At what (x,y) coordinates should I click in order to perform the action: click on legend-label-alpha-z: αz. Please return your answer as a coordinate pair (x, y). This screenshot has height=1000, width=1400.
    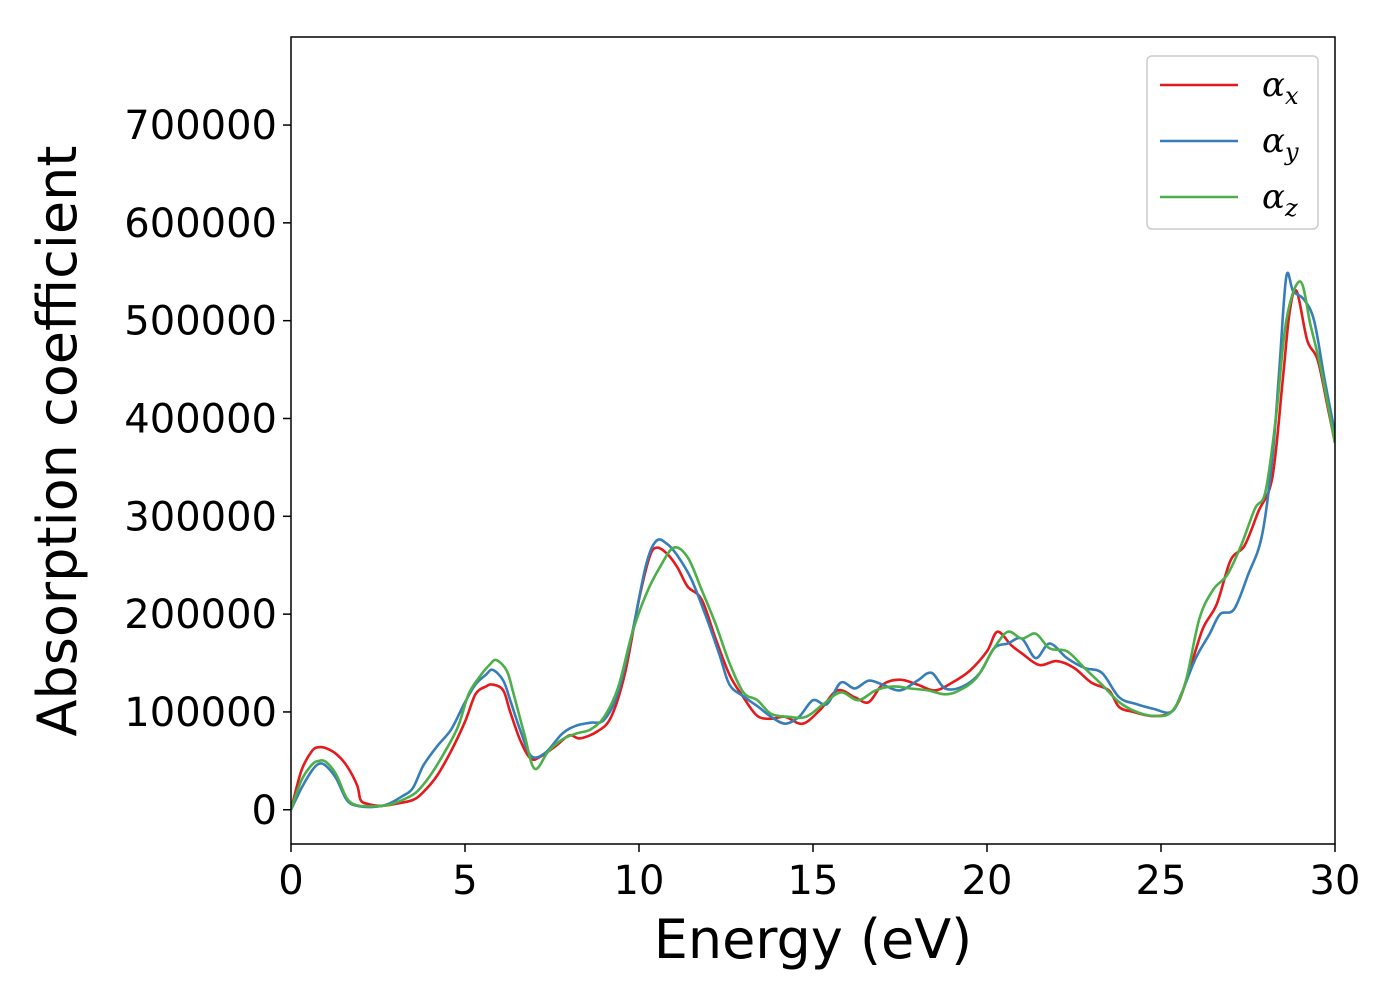
    Looking at the image, I should click on (1280, 199).